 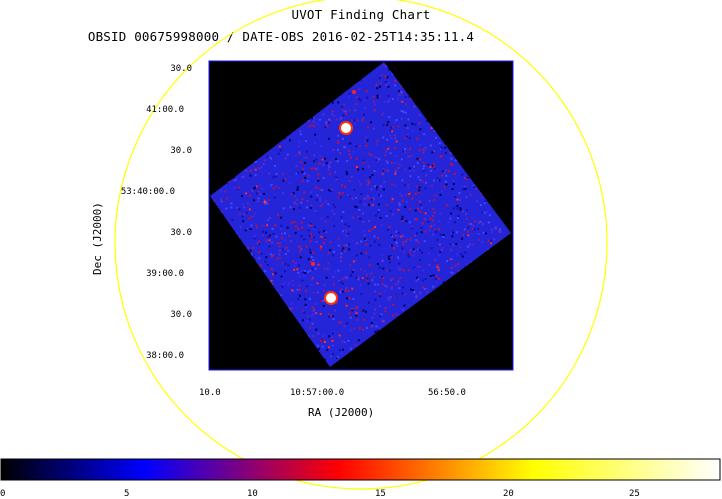 What do you see at coordinates (252, 494) in the screenshot?
I see `colorbar-tick: 10` at bounding box center [252, 494].